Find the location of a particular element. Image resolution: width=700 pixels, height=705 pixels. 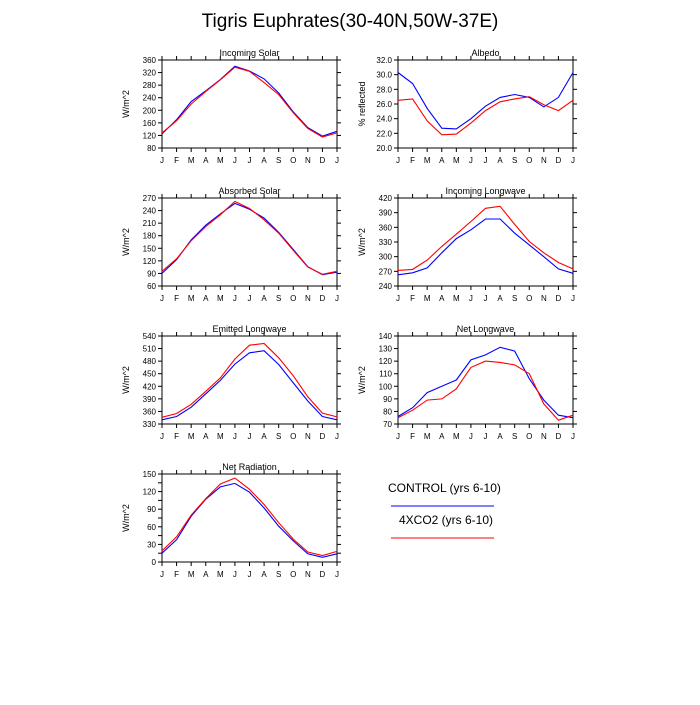

y-tick-label: 22.0 is located at coordinates (384, 133).